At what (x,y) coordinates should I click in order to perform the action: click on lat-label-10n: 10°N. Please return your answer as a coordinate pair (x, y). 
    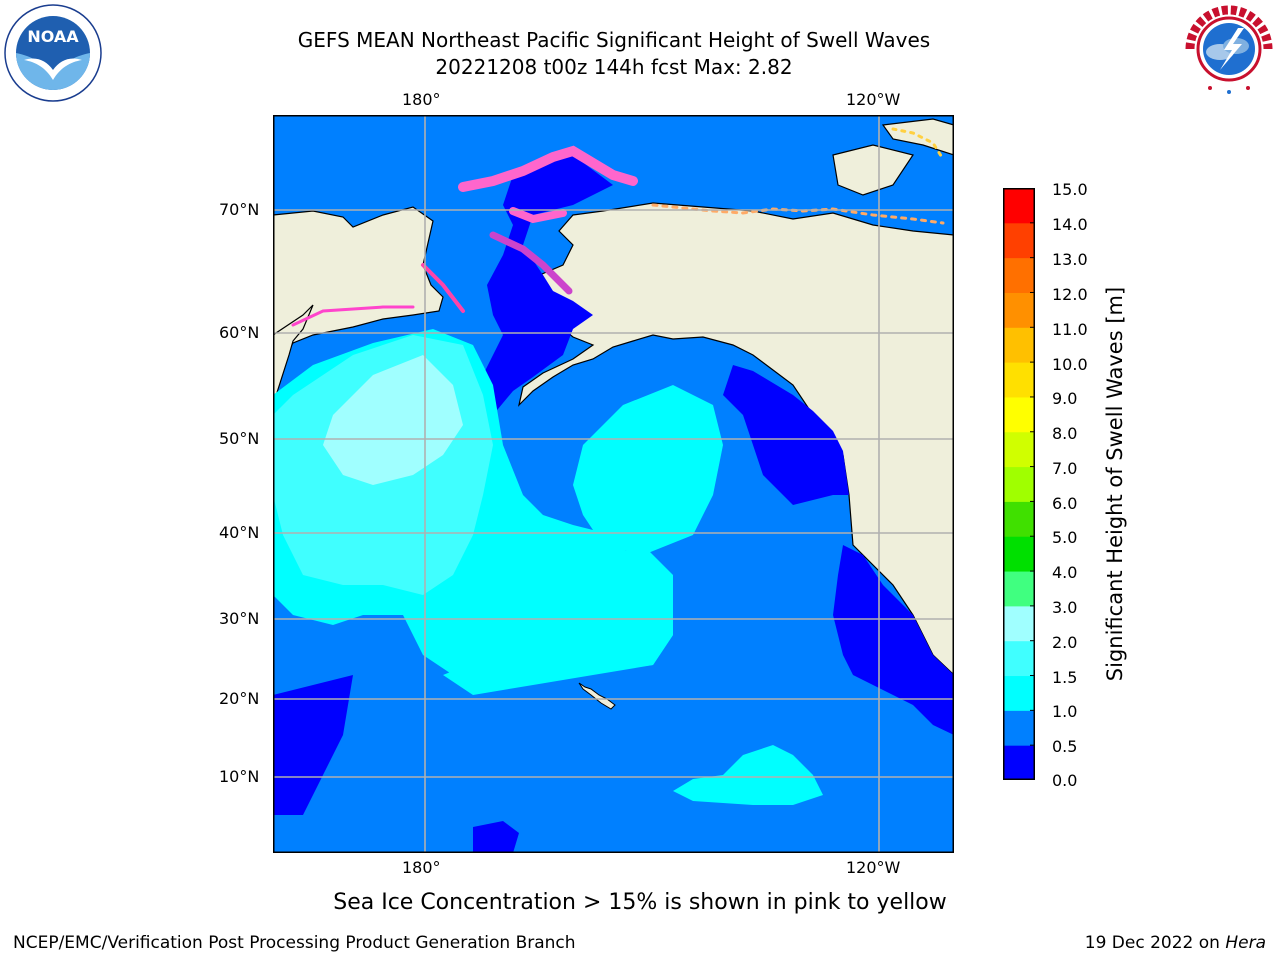
    Looking at the image, I should click on (239, 776).